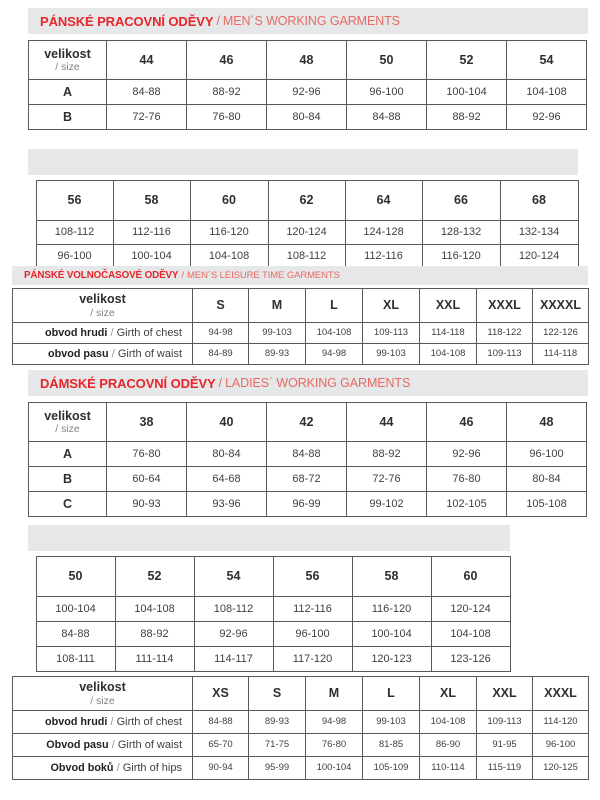 The image size is (600, 800). Describe the element at coordinates (334, 768) in the screenshot. I see `measurement-cell: 100-104` at that location.